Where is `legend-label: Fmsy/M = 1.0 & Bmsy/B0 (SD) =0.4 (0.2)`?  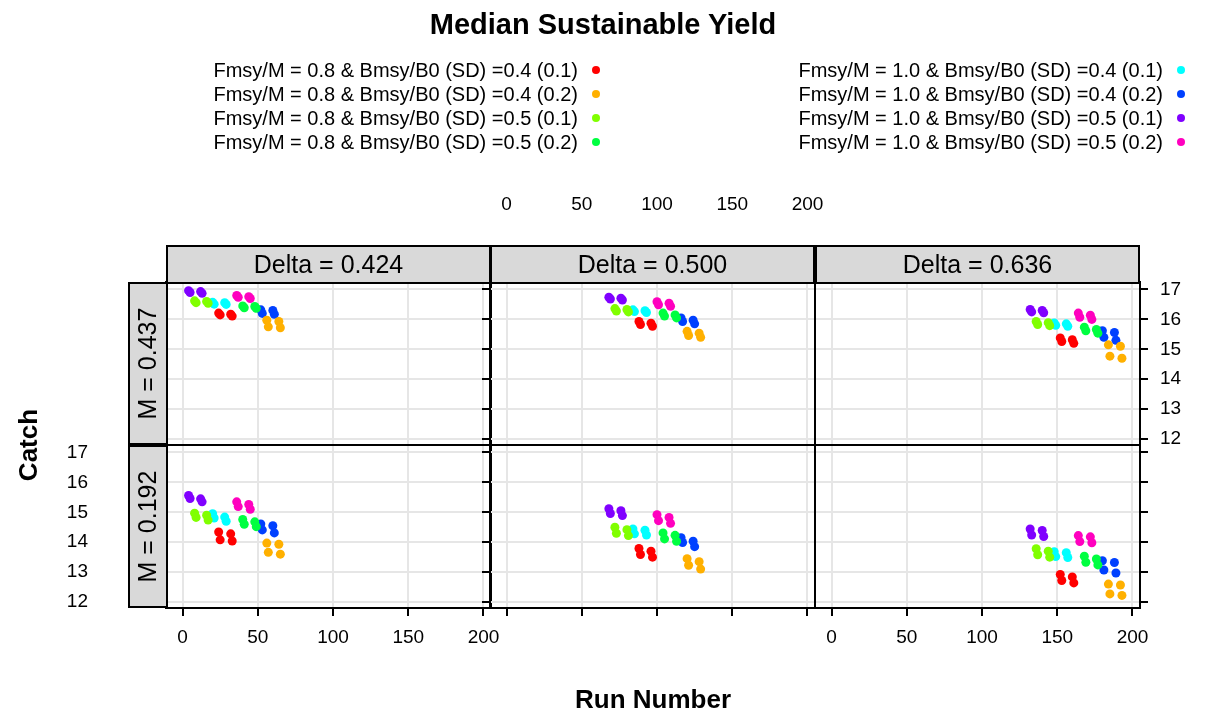
legend-label: Fmsy/M = 1.0 & Bmsy/B0 (SD) =0.4 (0.2) is located at coordinates (980, 94).